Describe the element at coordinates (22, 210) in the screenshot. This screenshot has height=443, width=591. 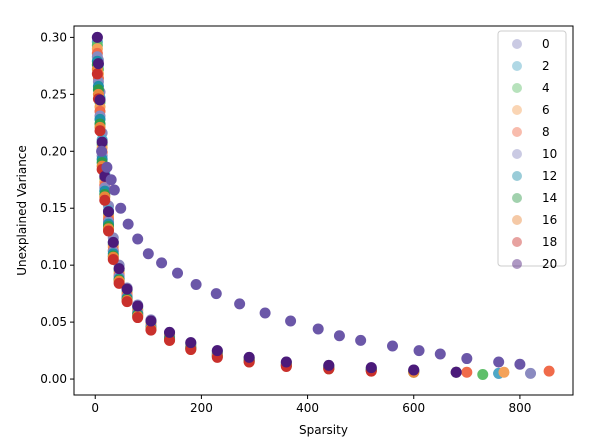
I see `y-axis-title: Unexplained Variance` at that location.